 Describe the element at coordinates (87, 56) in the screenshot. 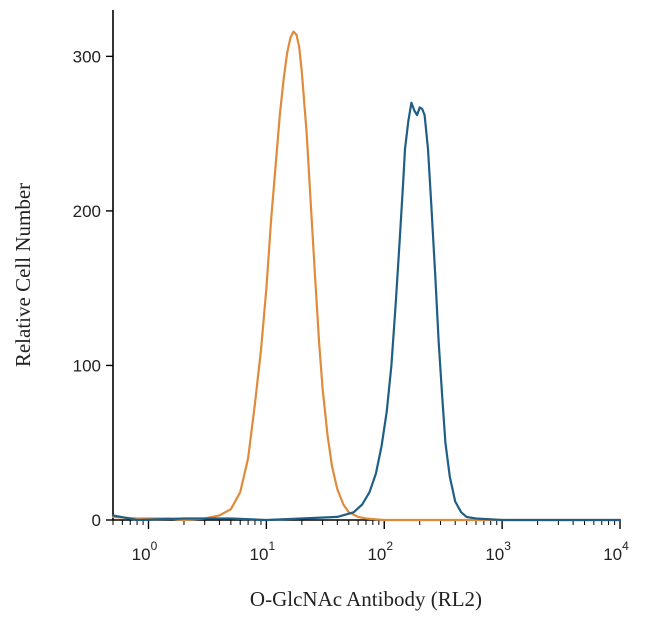

I see `y-tick-label: 300` at that location.